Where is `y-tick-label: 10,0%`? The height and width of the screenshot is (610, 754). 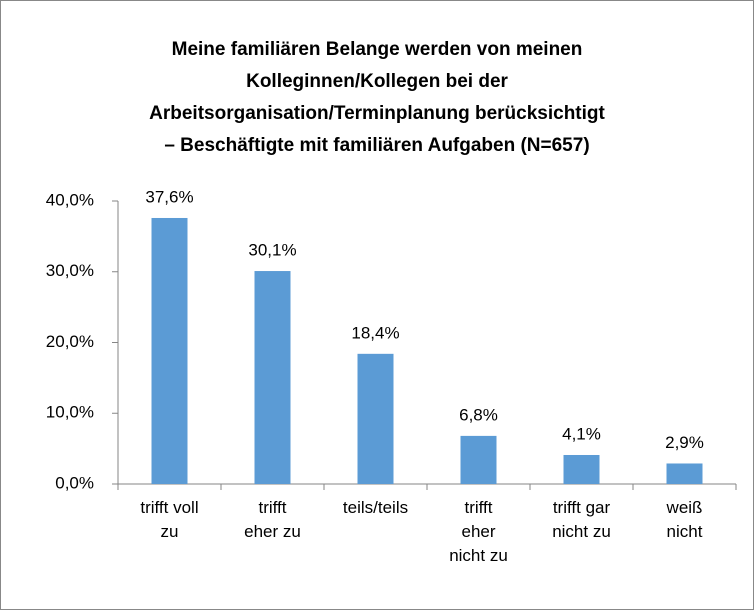 y-tick-label: 10,0% is located at coordinates (70, 412).